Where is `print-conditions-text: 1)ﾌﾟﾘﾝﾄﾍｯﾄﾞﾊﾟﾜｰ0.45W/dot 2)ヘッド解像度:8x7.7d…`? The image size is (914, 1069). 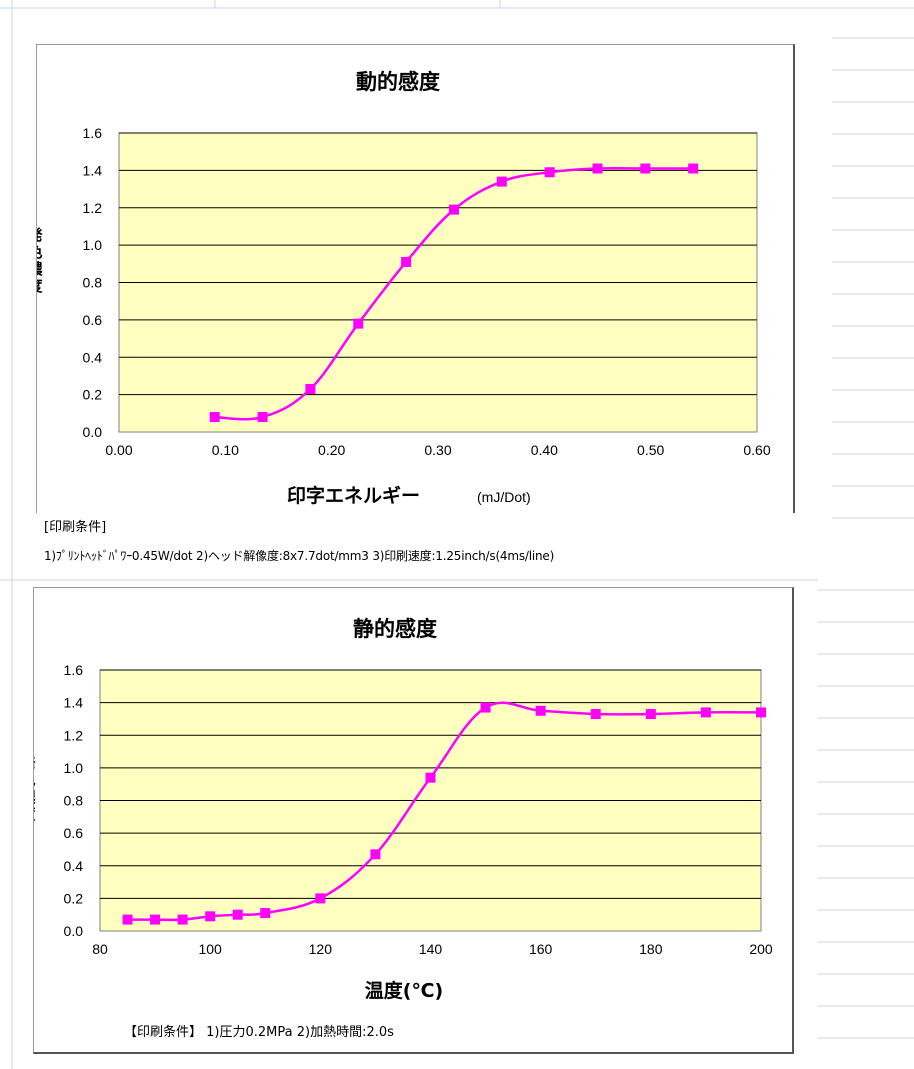
print-conditions-text: 1)ﾌﾟﾘﾝﾄﾍｯﾄﾞﾊﾟﾜｰ0.45W/dot 2)ヘッド解像度:8x7.7d… is located at coordinates (299, 556).